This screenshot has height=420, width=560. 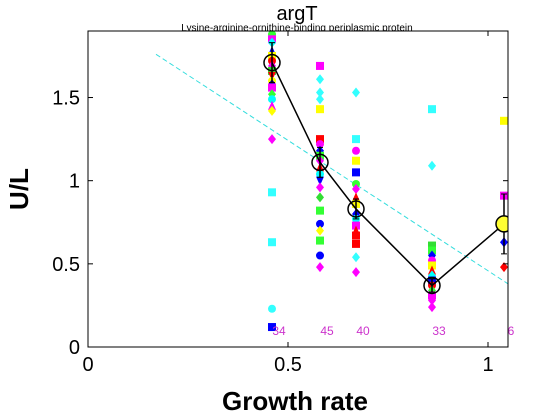 I want to click on count-label: 33, so click(x=439, y=331).